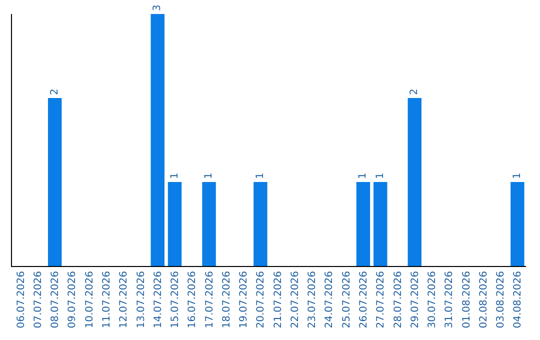 The width and height of the screenshot is (540, 340). What do you see at coordinates (261, 299) in the screenshot?
I see `x-tick-label: 20.07.2026` at bounding box center [261, 299].